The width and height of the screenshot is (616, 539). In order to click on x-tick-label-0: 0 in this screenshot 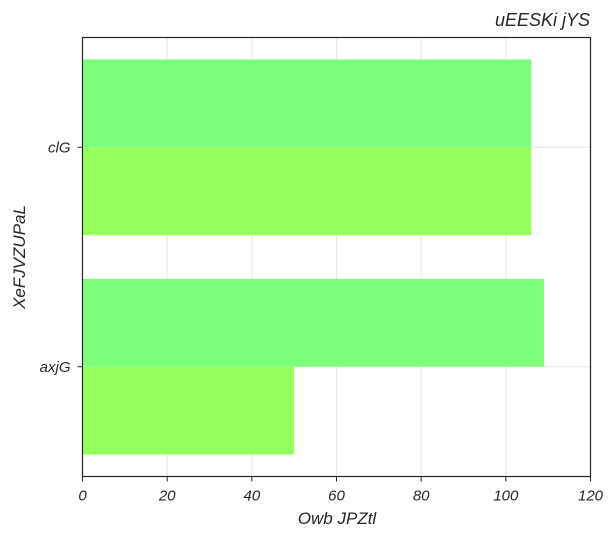, I will do `click(82, 496)`.